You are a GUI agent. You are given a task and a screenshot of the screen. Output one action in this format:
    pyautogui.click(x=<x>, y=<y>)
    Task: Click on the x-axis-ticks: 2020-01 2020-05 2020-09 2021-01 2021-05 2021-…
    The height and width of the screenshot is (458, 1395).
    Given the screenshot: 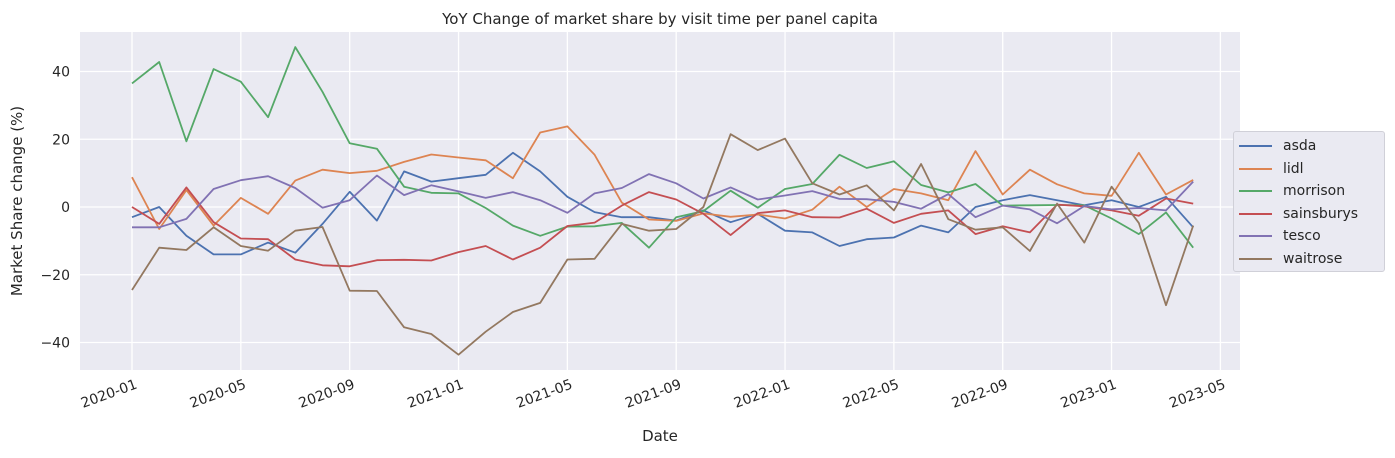 What is the action you would take?
    pyautogui.click(x=653, y=394)
    